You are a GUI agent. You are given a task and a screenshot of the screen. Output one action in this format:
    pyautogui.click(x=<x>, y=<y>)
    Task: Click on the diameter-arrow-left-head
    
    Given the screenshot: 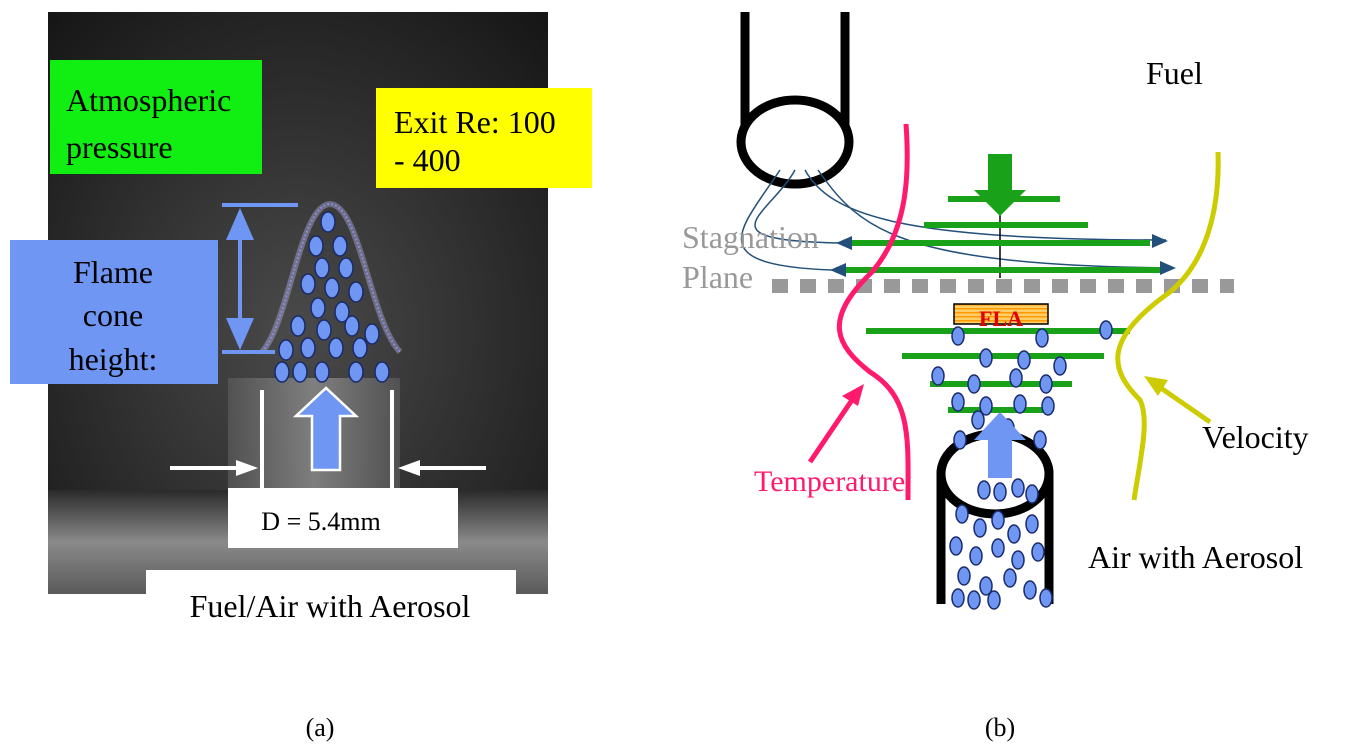 What is the action you would take?
    pyautogui.click(x=247, y=468)
    